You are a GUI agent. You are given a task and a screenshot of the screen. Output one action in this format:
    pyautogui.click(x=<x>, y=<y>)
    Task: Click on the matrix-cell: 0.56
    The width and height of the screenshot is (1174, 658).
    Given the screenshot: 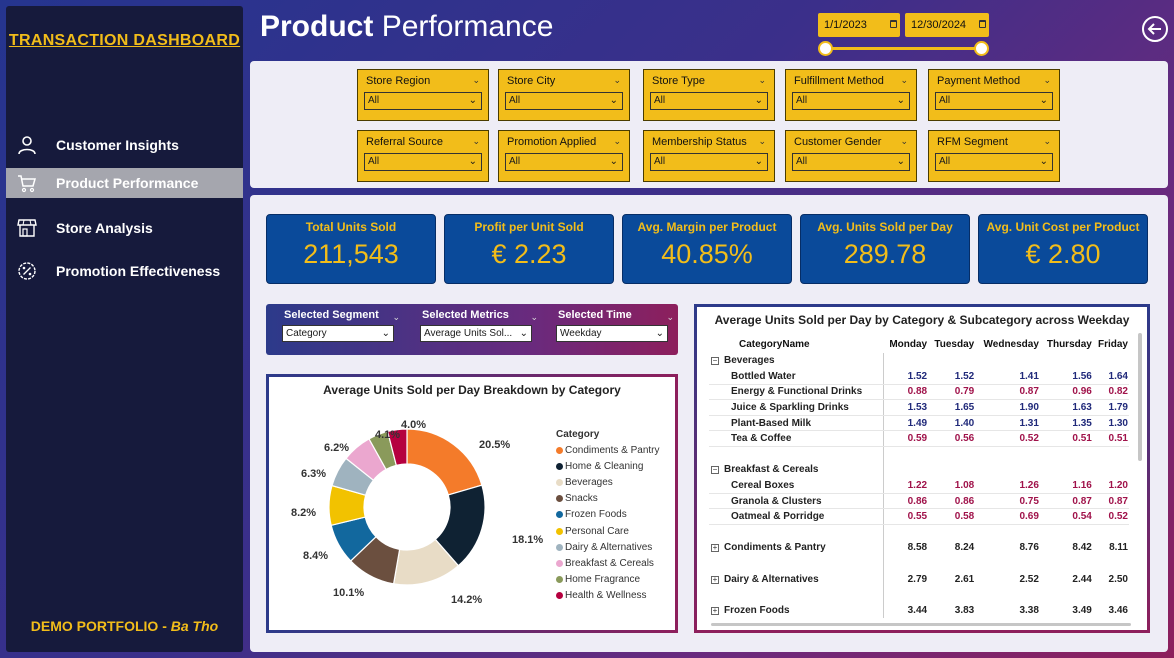 What is the action you would take?
    pyautogui.click(x=952, y=439)
    